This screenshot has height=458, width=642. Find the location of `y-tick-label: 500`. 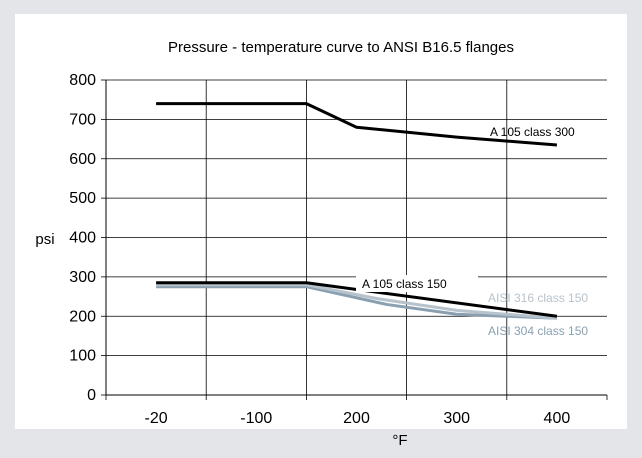

y-tick-label: 500 is located at coordinates (82, 198).